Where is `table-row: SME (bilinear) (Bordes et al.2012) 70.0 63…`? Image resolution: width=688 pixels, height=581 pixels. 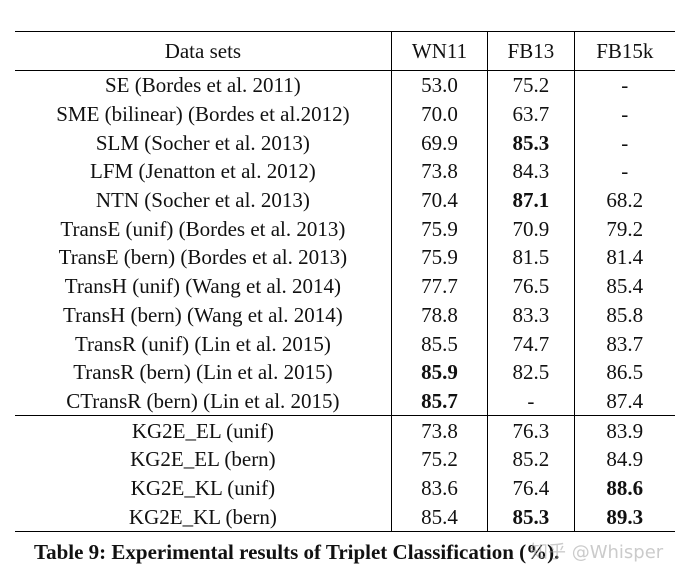 table-row: SME (bilinear) (Bordes et al.2012) 70.0 63… is located at coordinates (345, 114).